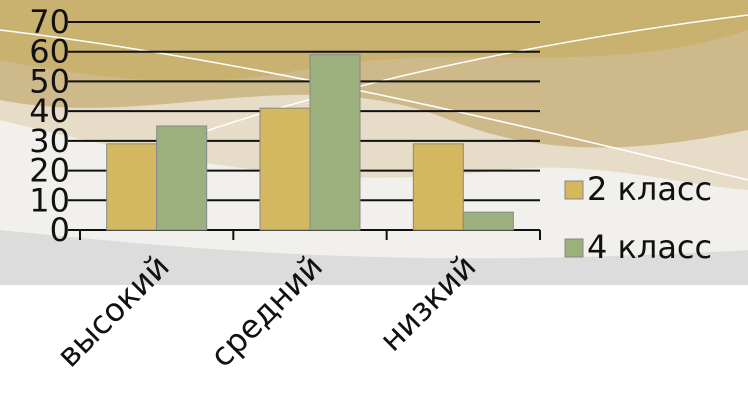  Describe the element at coordinates (49, 141) in the screenshot. I see `y-tick-label: 30` at that location.